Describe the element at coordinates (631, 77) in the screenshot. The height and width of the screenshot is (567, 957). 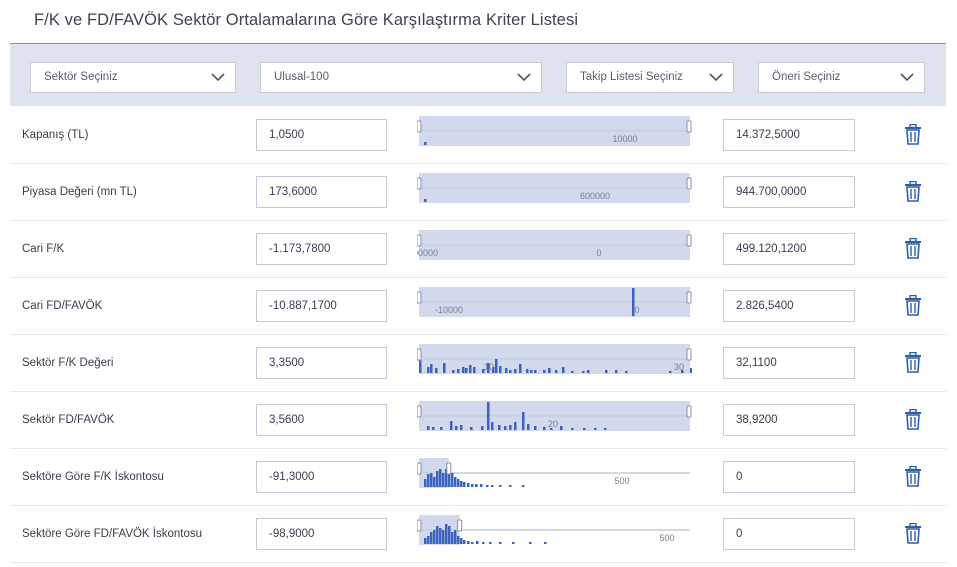
I see `watchlist-select-value: Takip Listesi Seçiniz` at that location.